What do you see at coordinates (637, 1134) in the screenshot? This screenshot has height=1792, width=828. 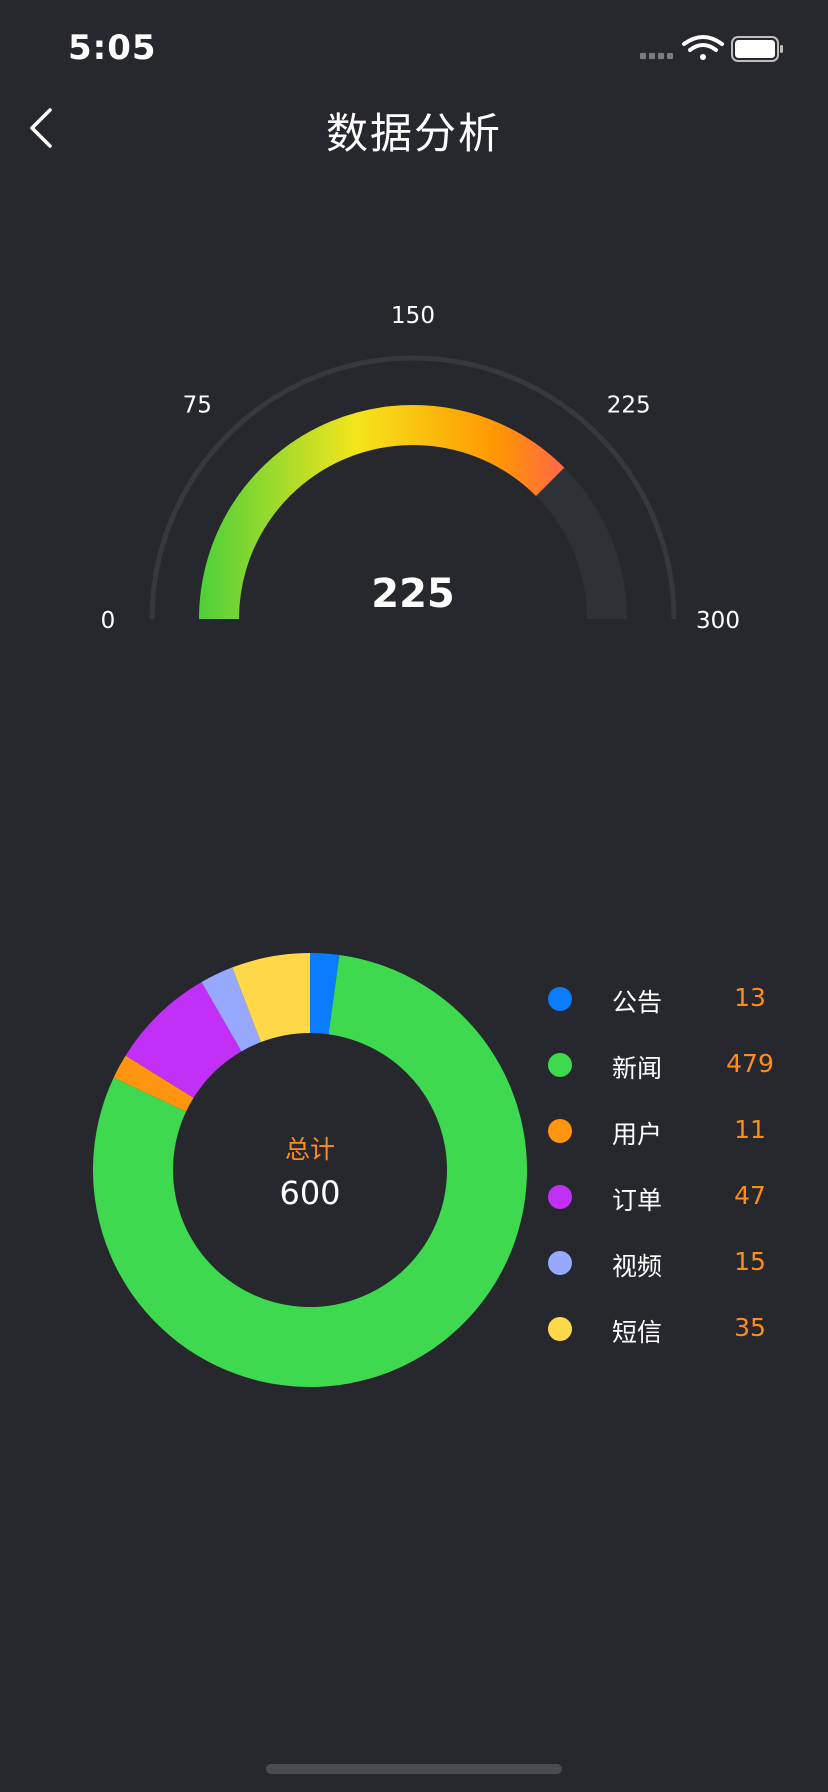 I see `legend-label: 用户` at bounding box center [637, 1134].